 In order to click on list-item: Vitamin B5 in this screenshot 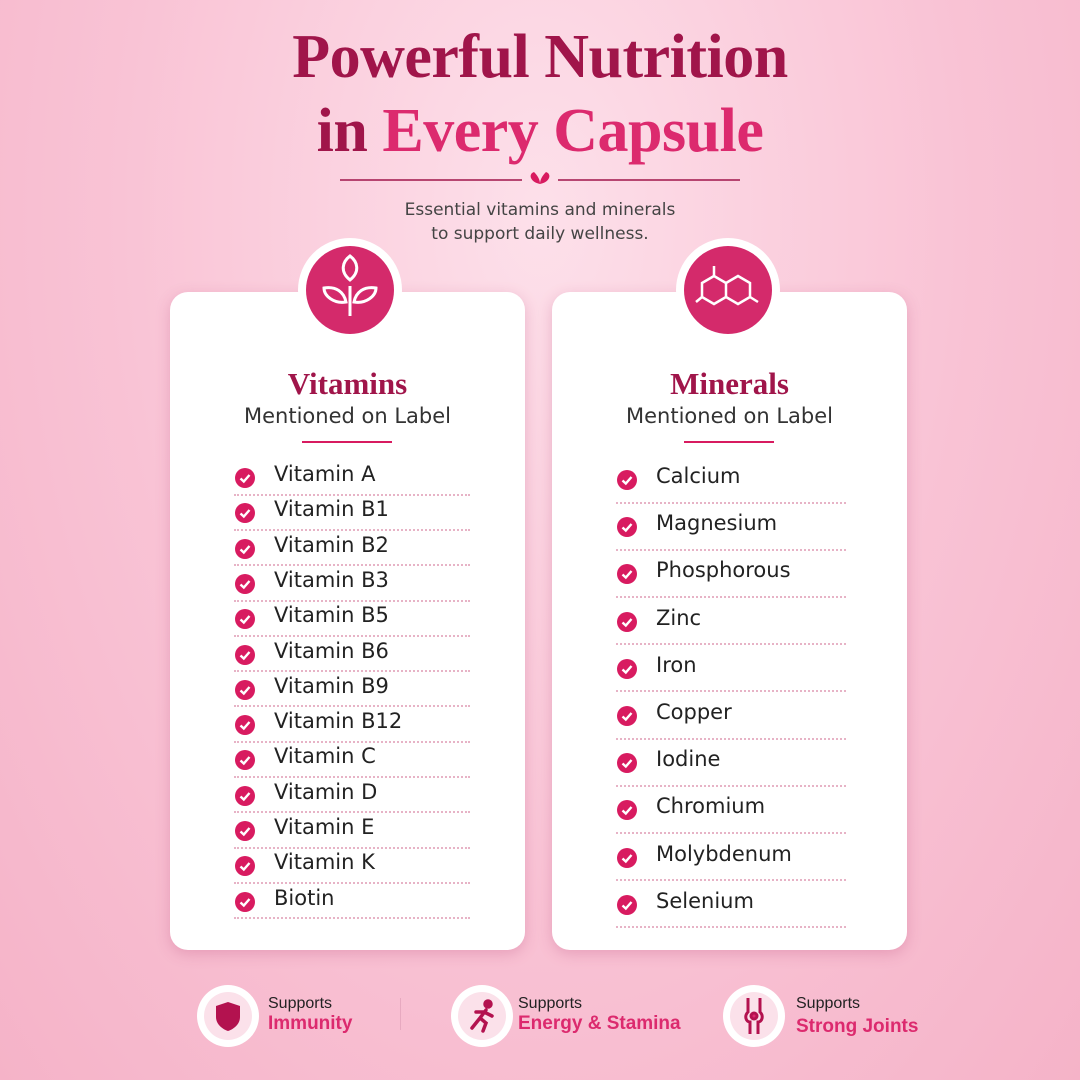, I will do `click(331, 615)`.